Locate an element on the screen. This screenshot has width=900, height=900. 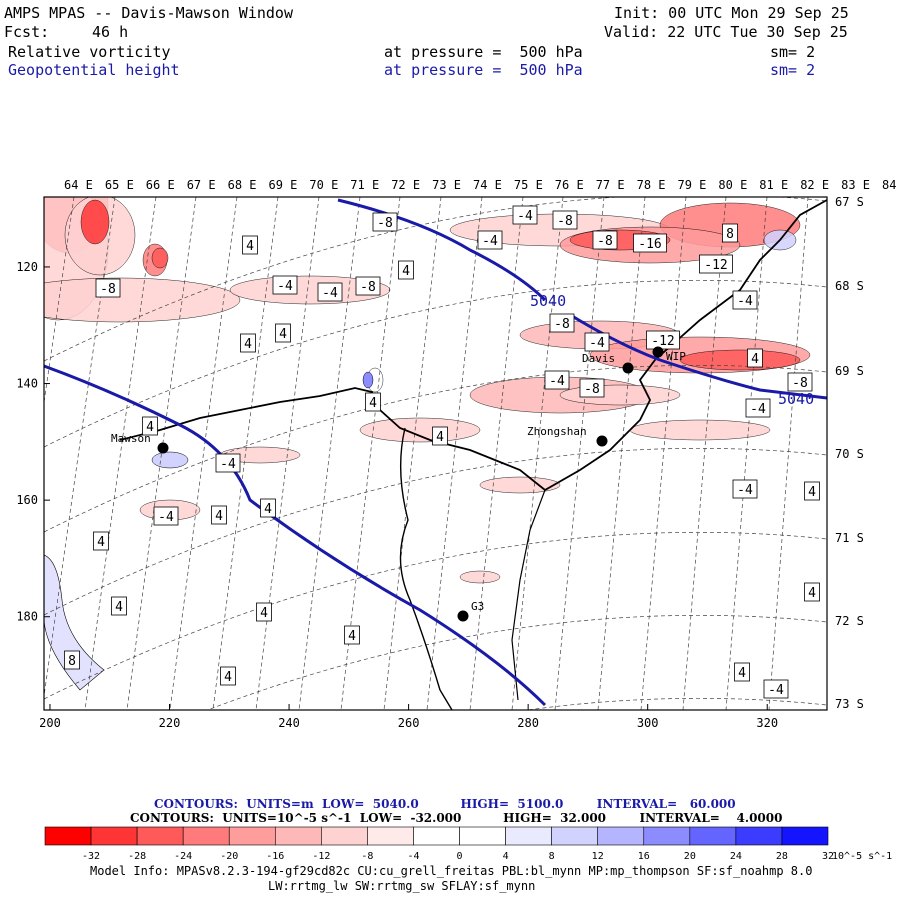
latitude-label: 73 S is located at coordinates (849, 704).